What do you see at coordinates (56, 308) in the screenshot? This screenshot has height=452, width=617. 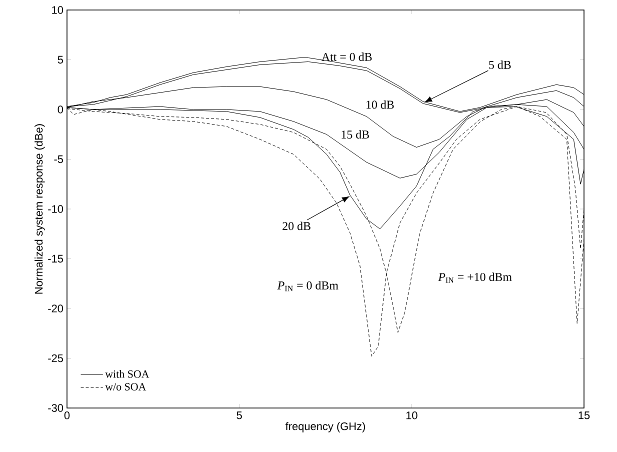 I see `y-tick-label: -20` at bounding box center [56, 308].